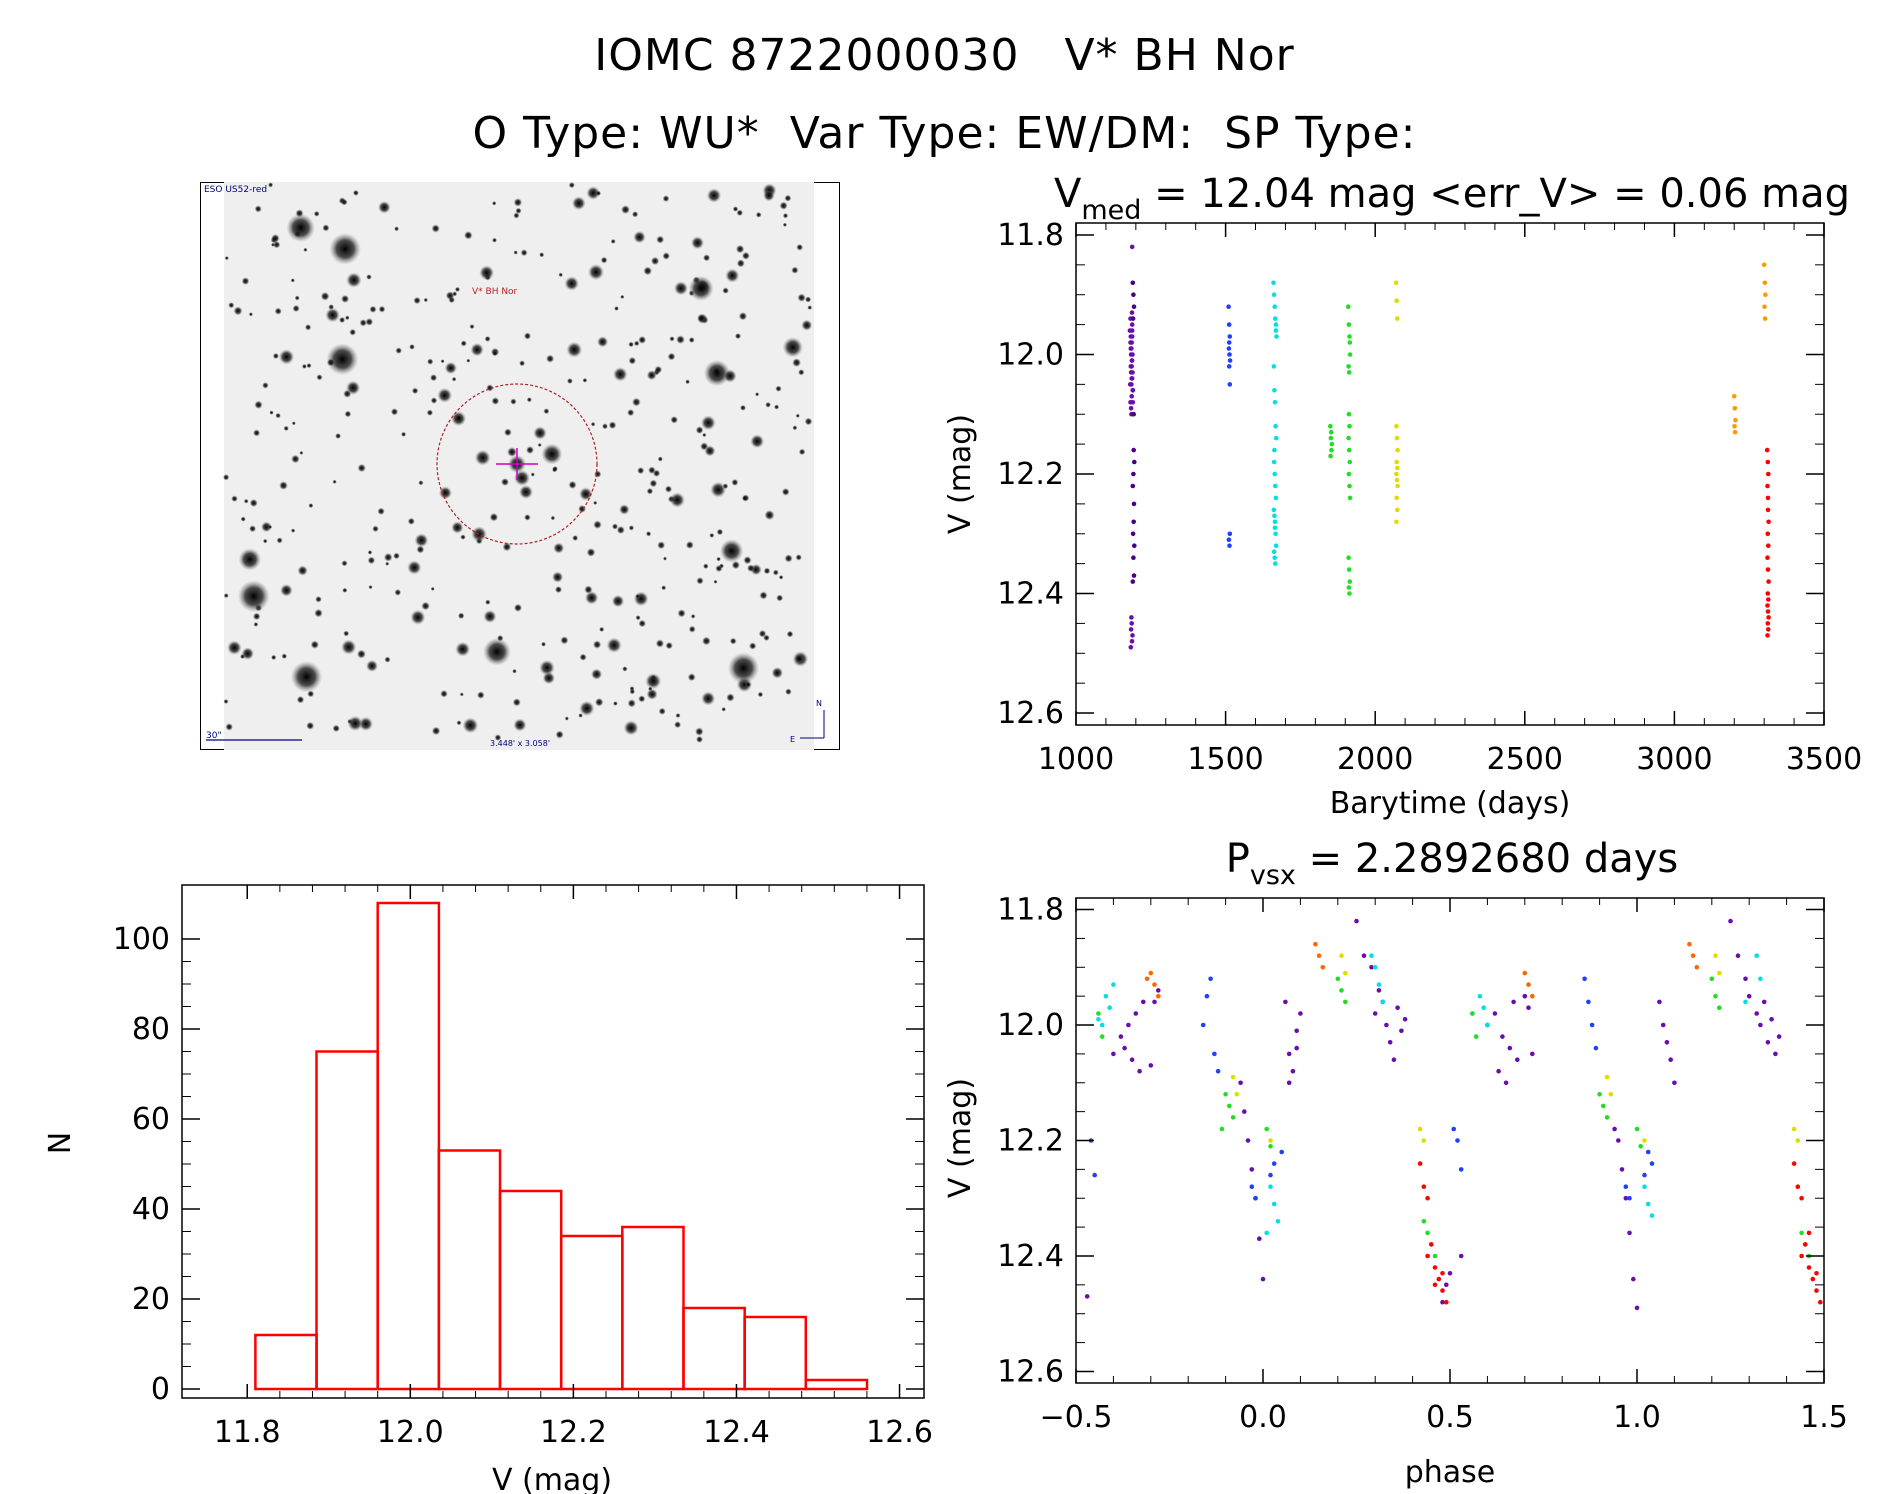 Image resolution: width=1889 pixels, height=1494 pixels. Describe the element at coordinates (512, 452) in the screenshot. I see `target-star` at that location.